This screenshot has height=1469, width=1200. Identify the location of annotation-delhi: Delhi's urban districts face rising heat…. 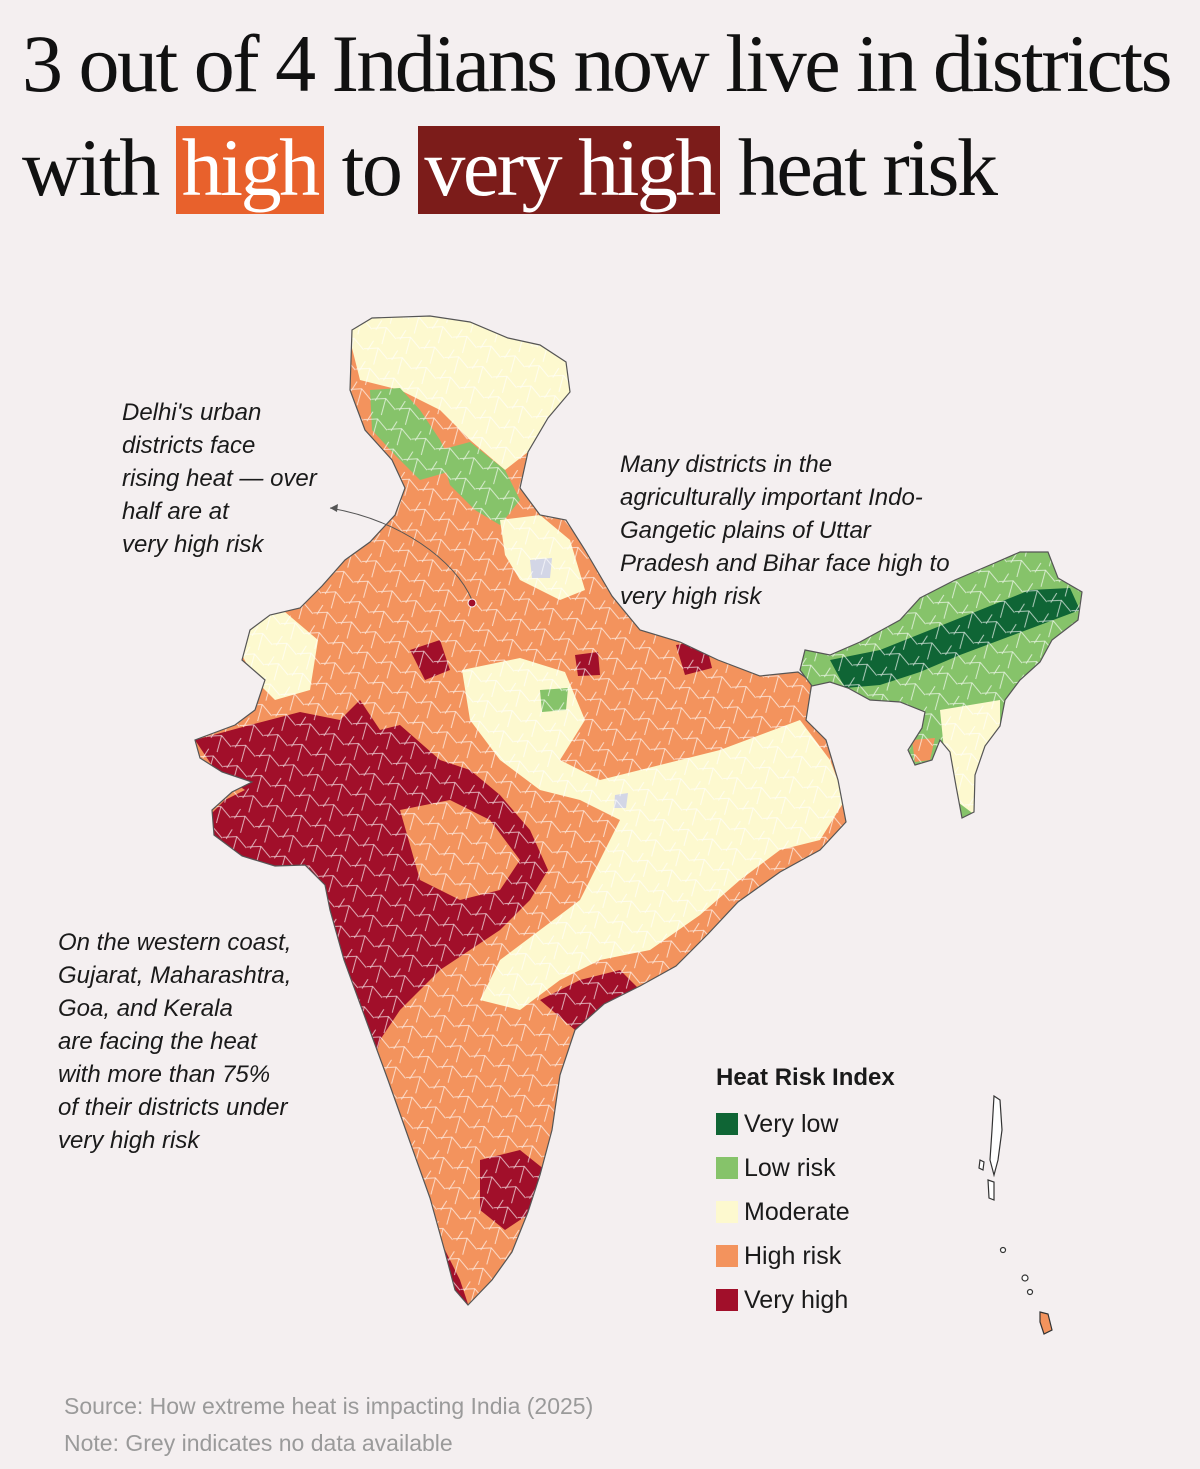
(219, 478).